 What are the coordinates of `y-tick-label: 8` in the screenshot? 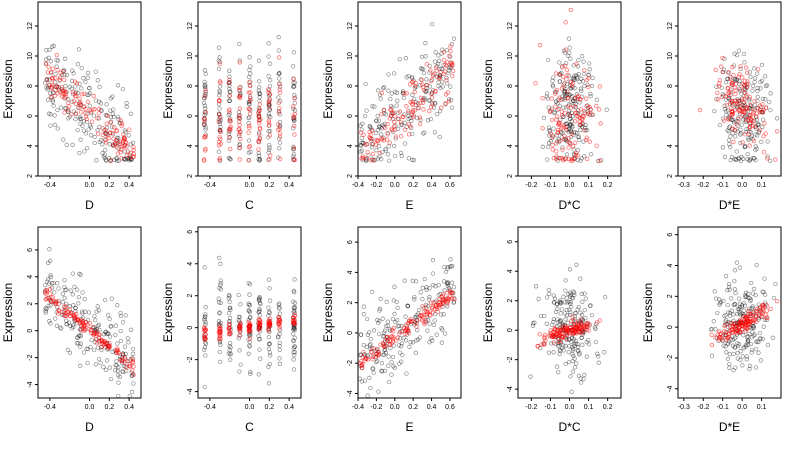 It's located at (30, 86).